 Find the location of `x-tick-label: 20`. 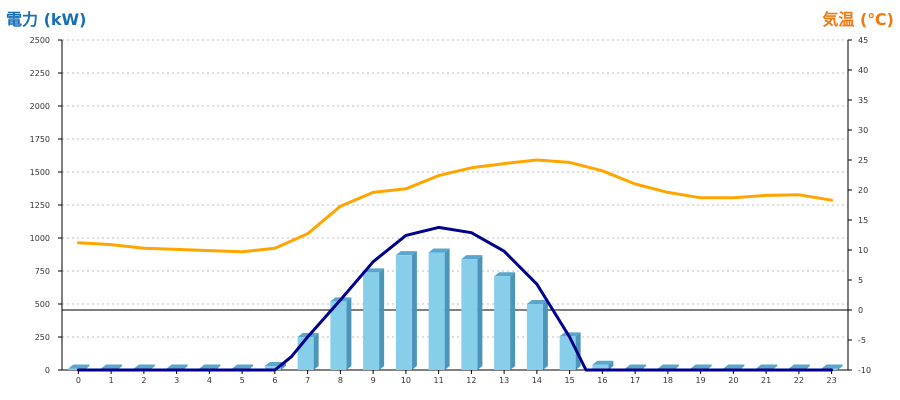

x-tick-label: 20 is located at coordinates (733, 380).